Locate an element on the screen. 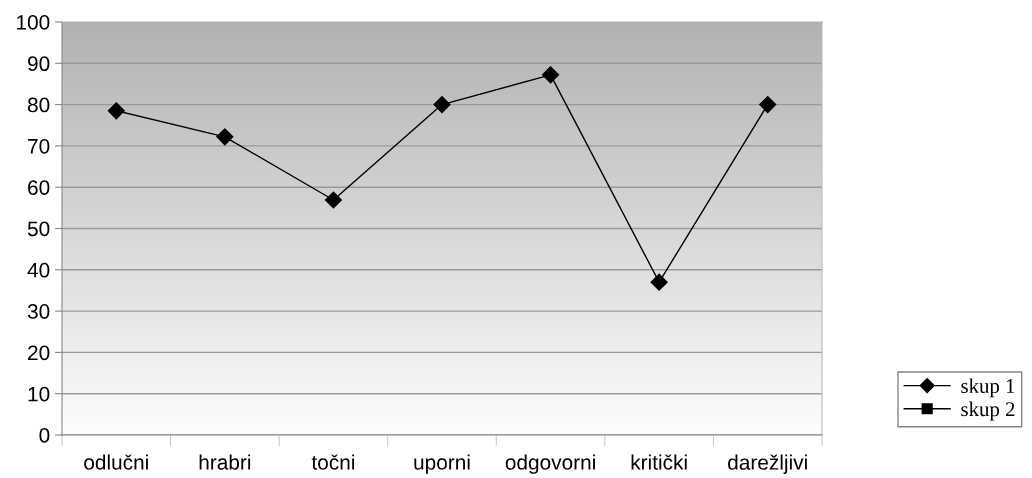 This screenshot has width=1032, height=478. y-tick-label: 20 is located at coordinates (39, 353).